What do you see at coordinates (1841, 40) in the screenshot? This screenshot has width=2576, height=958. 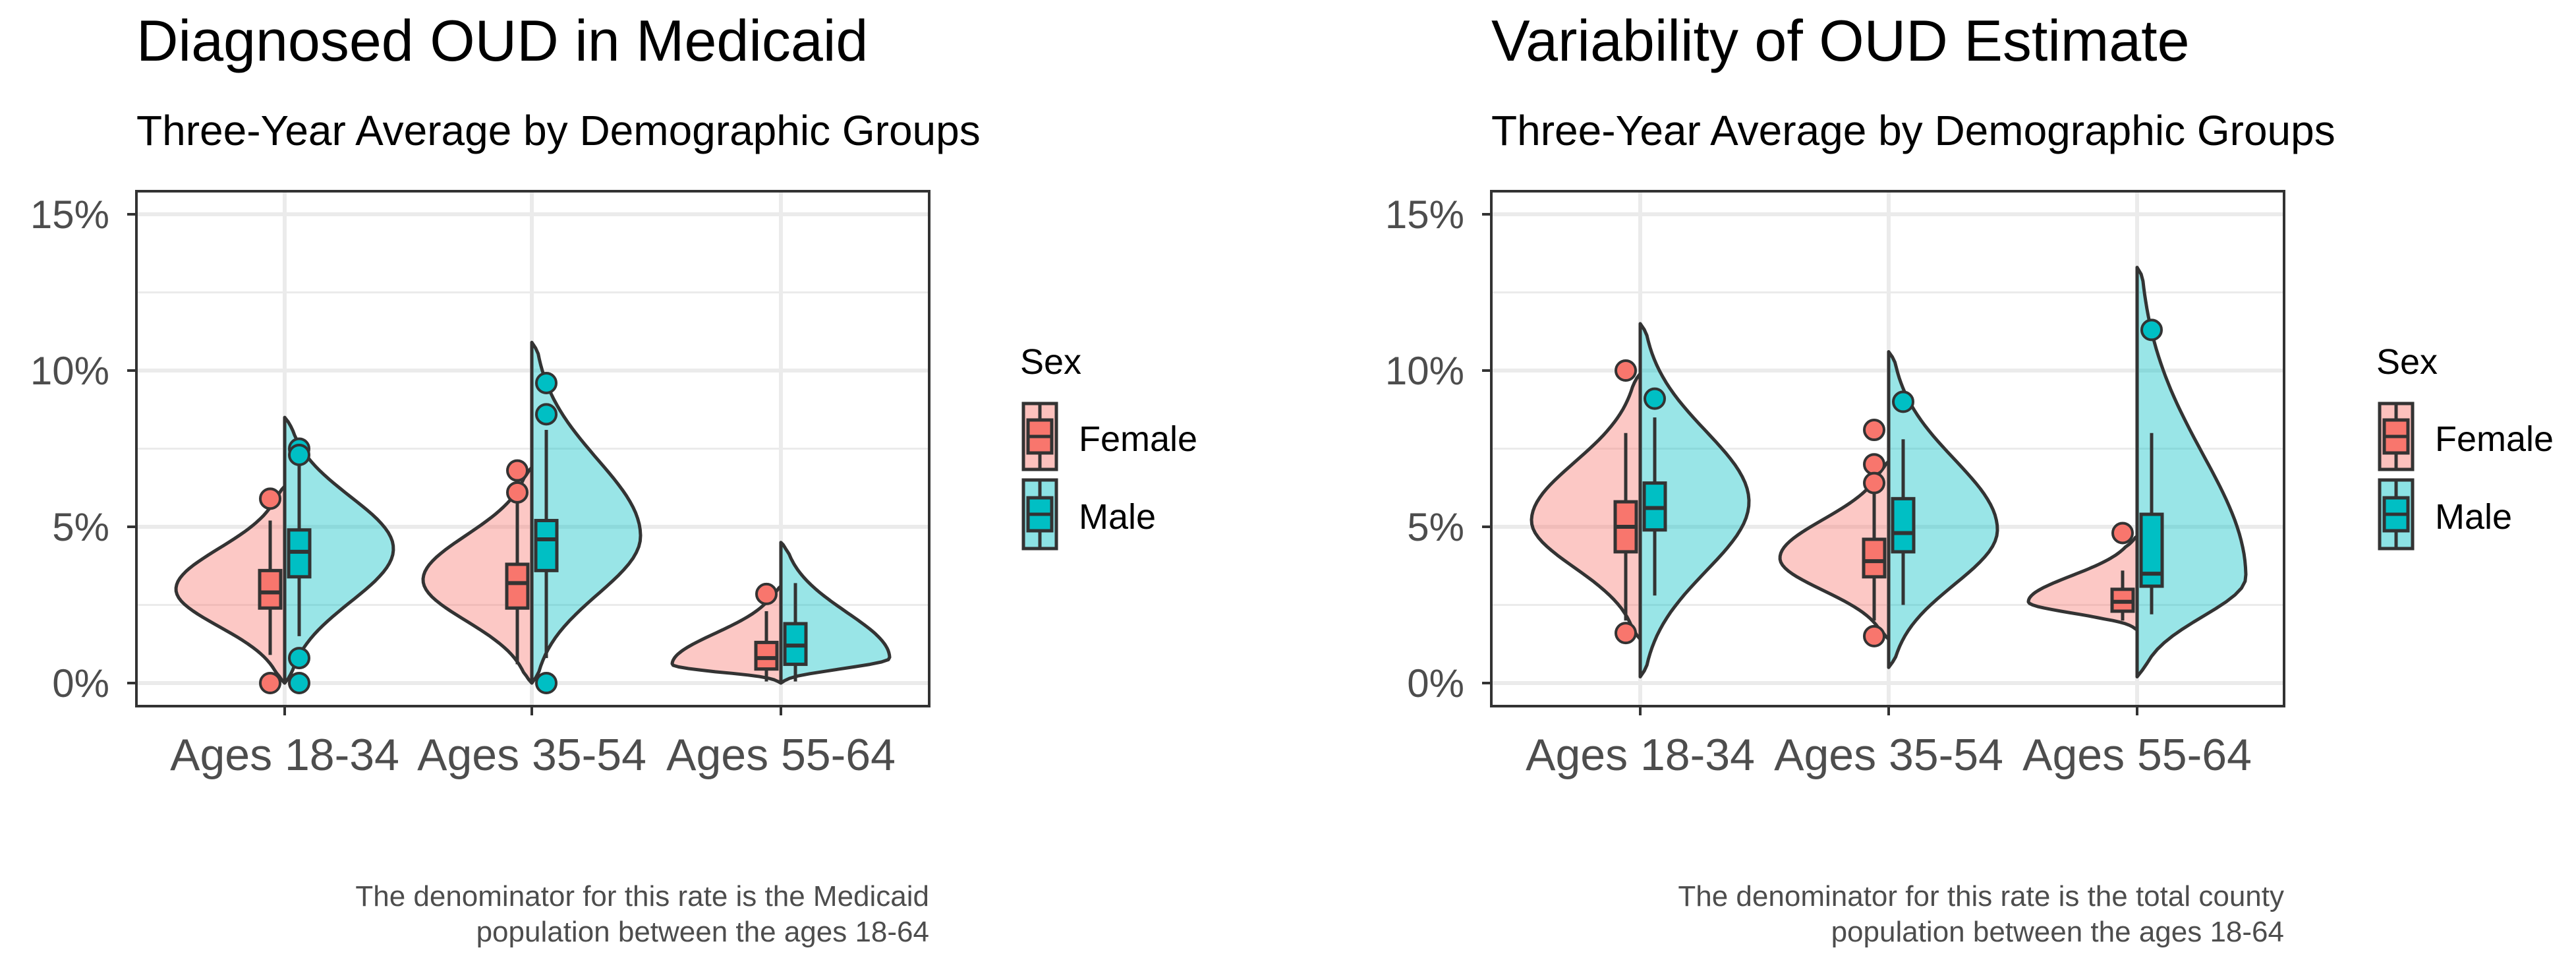 I see `chart-title: Variability of OUD Estimate` at bounding box center [1841, 40].